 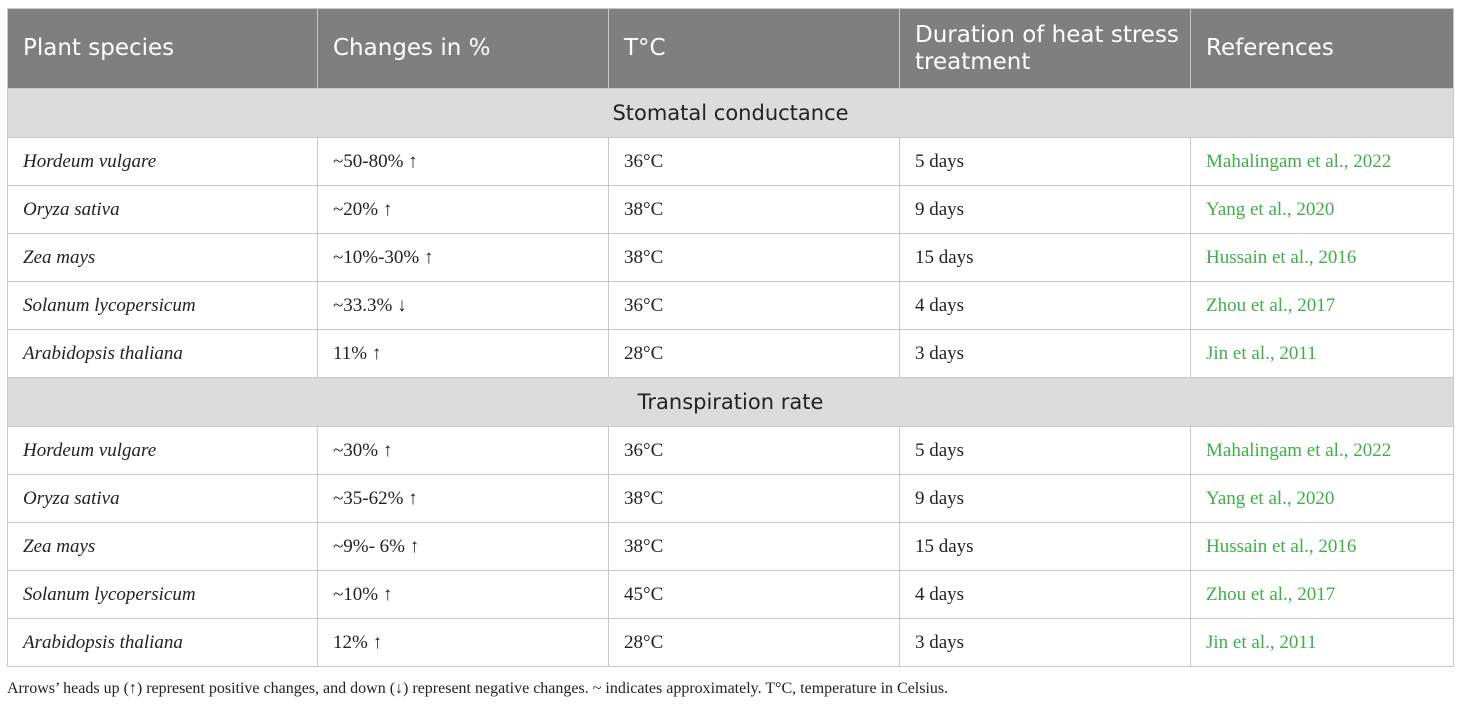 What do you see at coordinates (463, 257) in the screenshot?
I see `change-cell: ~10%-30% ↑` at bounding box center [463, 257].